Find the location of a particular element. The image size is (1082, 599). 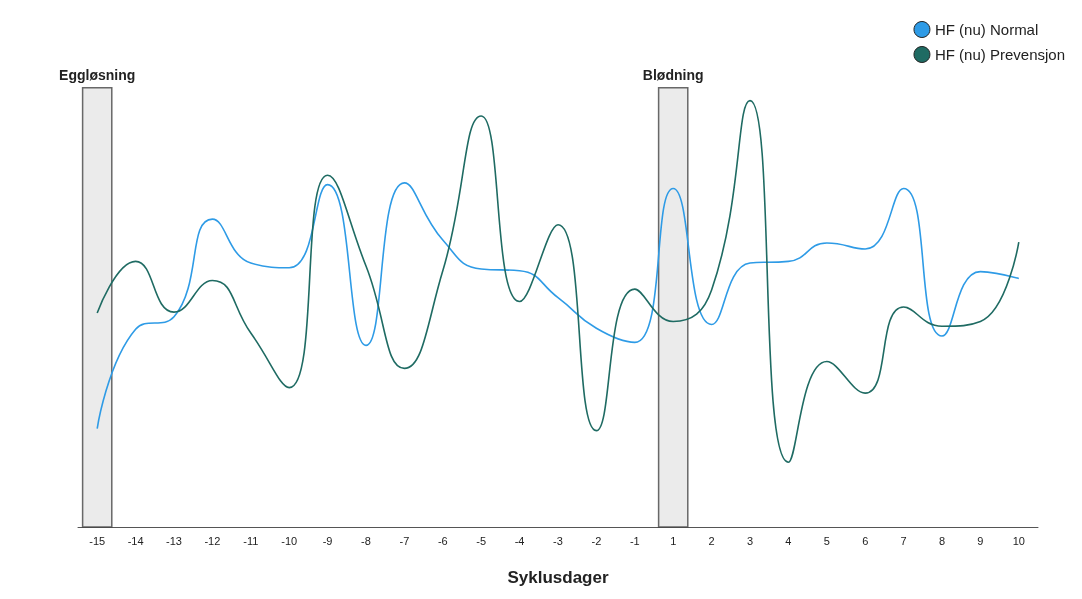

x-tick-label: -8 is located at coordinates (366, 540).